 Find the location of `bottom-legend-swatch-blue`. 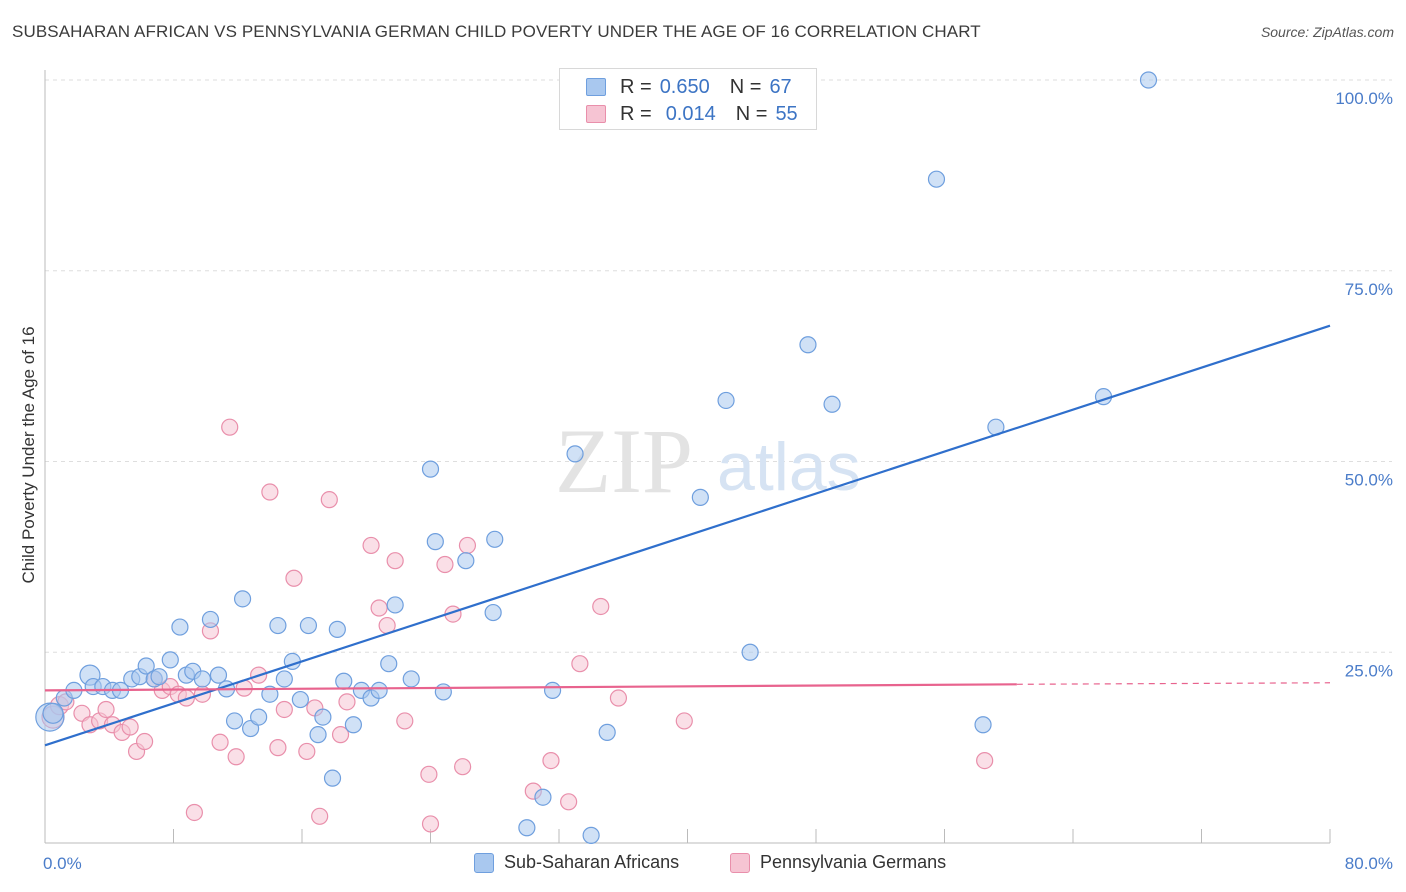

bottom-legend-swatch-blue is located at coordinates (484, 862).